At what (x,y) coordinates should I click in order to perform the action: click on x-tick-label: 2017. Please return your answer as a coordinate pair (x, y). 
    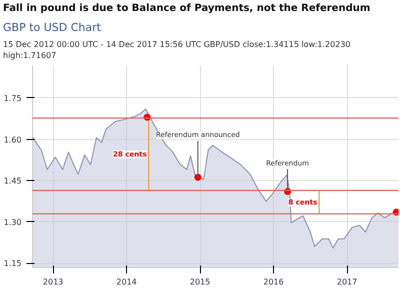
    Looking at the image, I should click on (347, 281).